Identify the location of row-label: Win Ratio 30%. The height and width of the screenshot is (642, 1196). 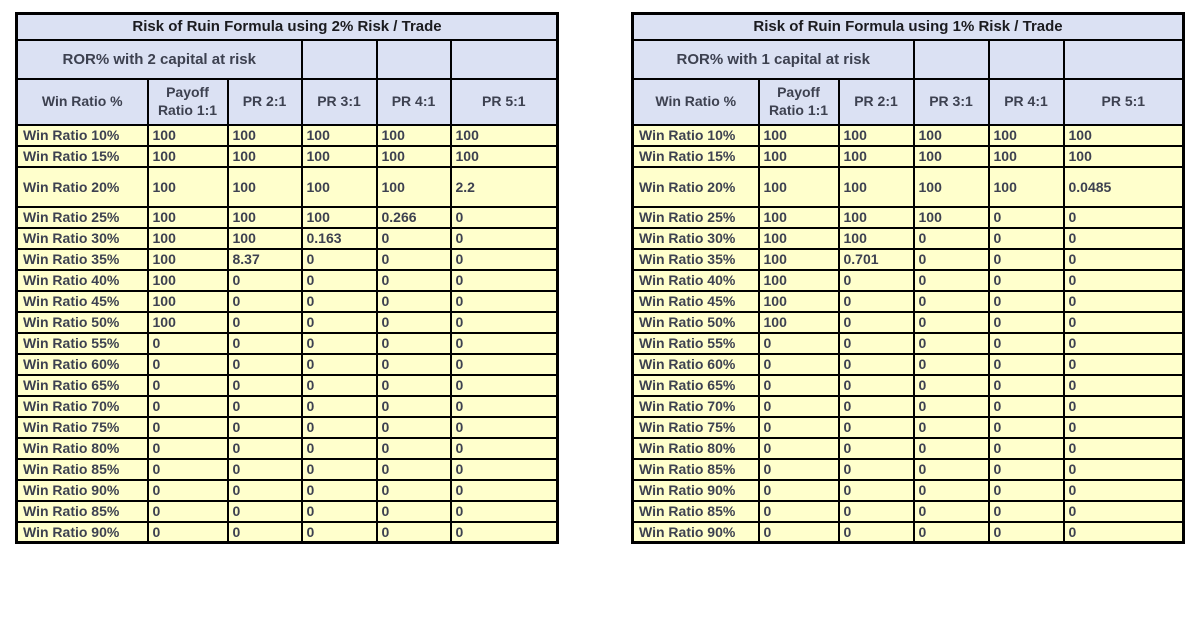
(695, 238).